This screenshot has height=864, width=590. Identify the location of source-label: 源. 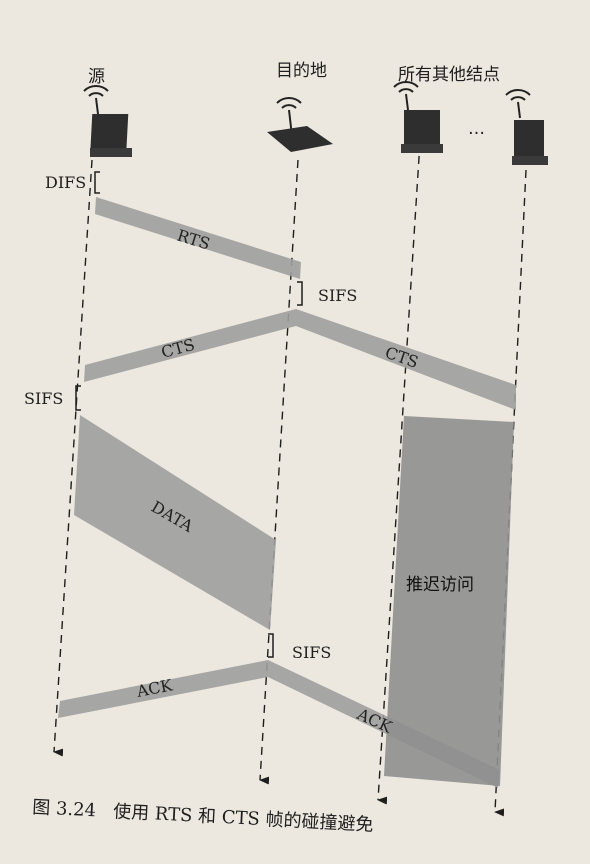
(96, 77).